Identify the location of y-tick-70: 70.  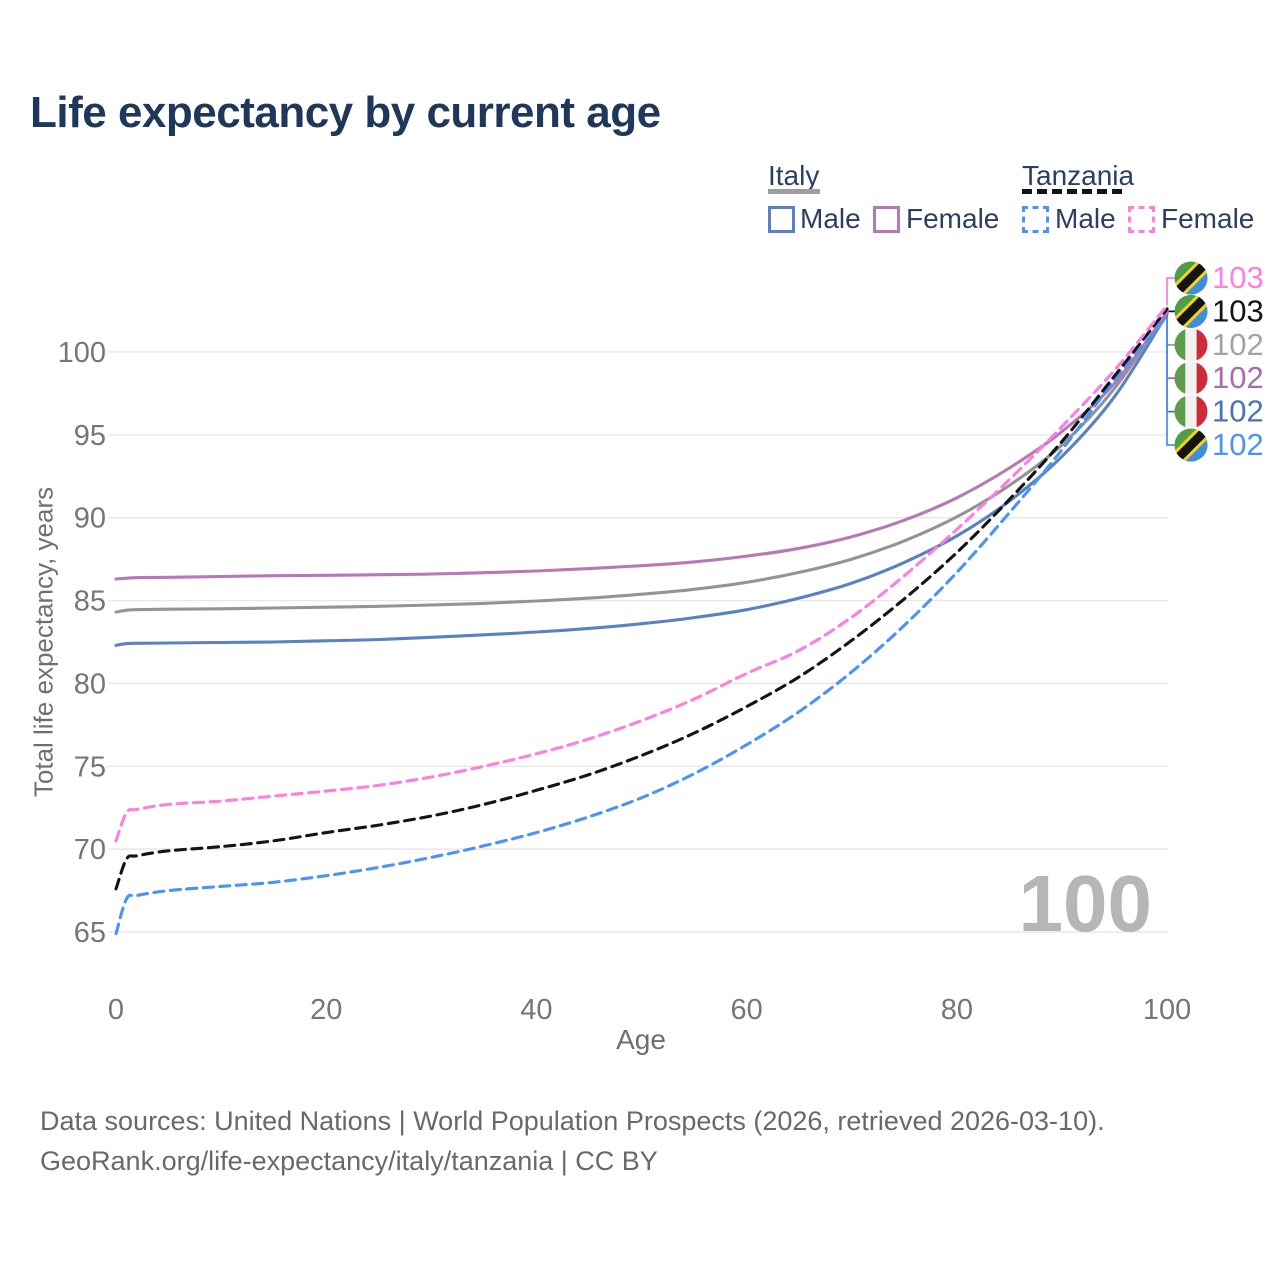
(90, 850).